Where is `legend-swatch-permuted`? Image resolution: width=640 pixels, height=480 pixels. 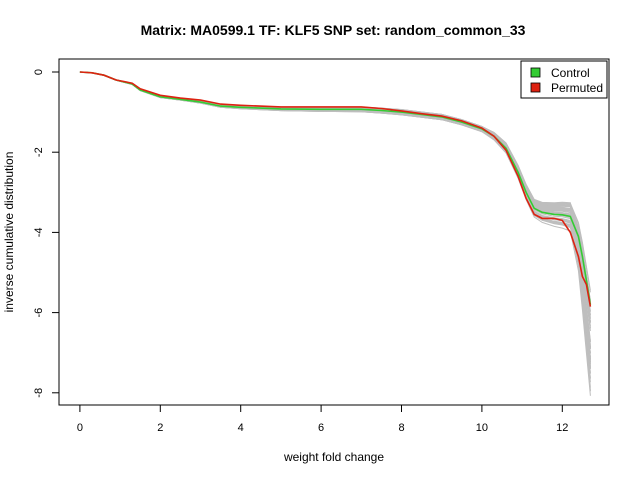
legend-swatch-permuted is located at coordinates (535, 87).